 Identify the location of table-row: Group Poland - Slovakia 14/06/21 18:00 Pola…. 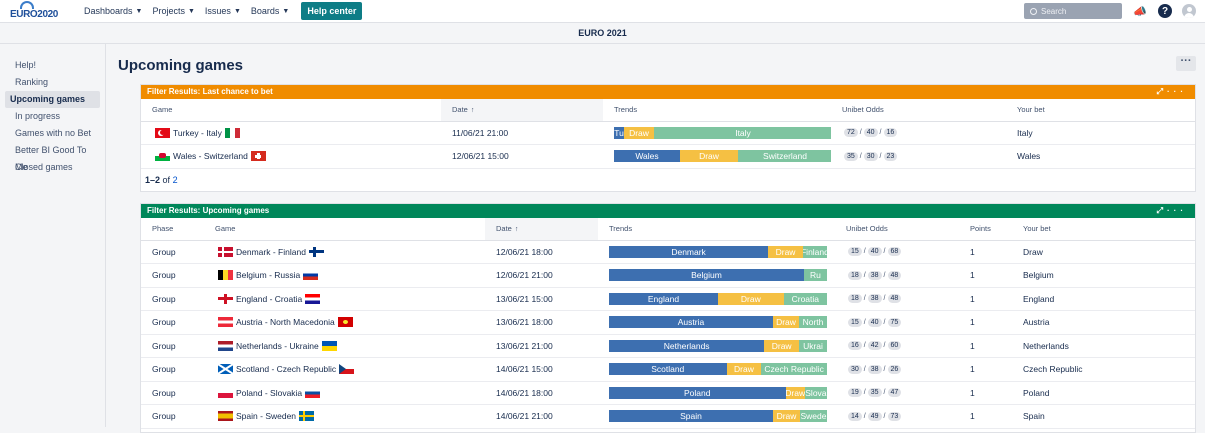
(668, 393).